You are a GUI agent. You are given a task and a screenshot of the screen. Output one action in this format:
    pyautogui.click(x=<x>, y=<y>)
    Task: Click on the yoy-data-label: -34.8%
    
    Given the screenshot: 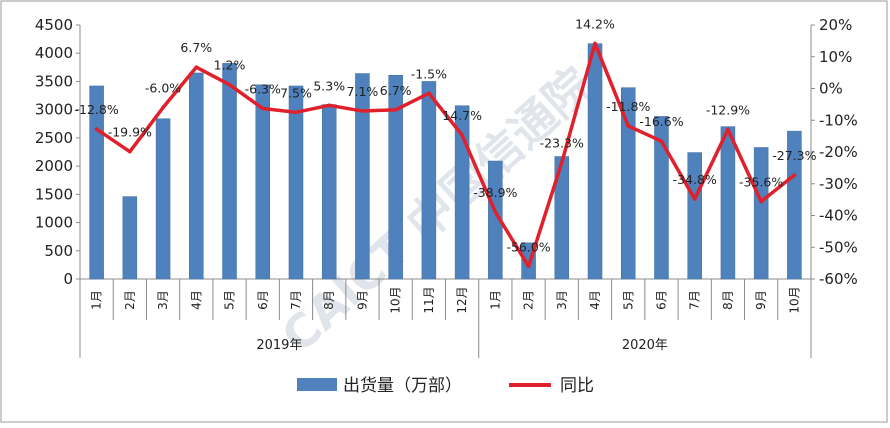 What is the action you would take?
    pyautogui.click(x=695, y=179)
    